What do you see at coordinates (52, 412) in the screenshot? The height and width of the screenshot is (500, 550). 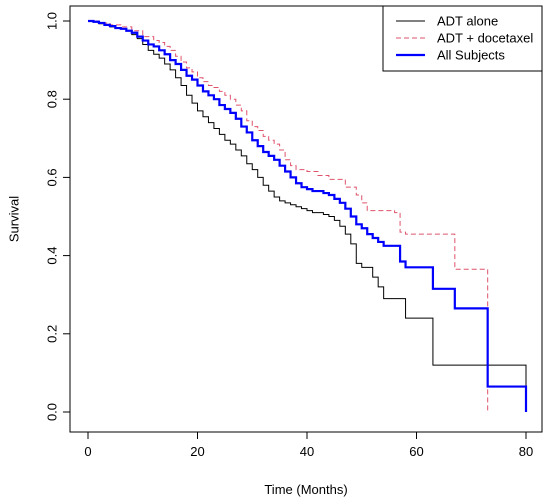 I see `y-tick-label: 0.0` at bounding box center [52, 412].